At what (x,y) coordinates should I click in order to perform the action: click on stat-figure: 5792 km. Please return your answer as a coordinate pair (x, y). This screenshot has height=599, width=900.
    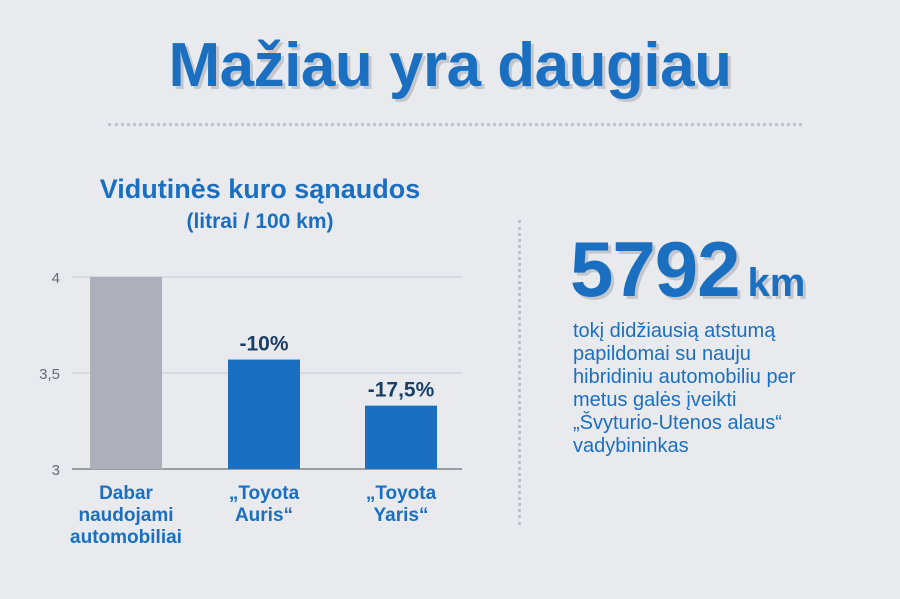
    Looking at the image, I should click on (687, 269).